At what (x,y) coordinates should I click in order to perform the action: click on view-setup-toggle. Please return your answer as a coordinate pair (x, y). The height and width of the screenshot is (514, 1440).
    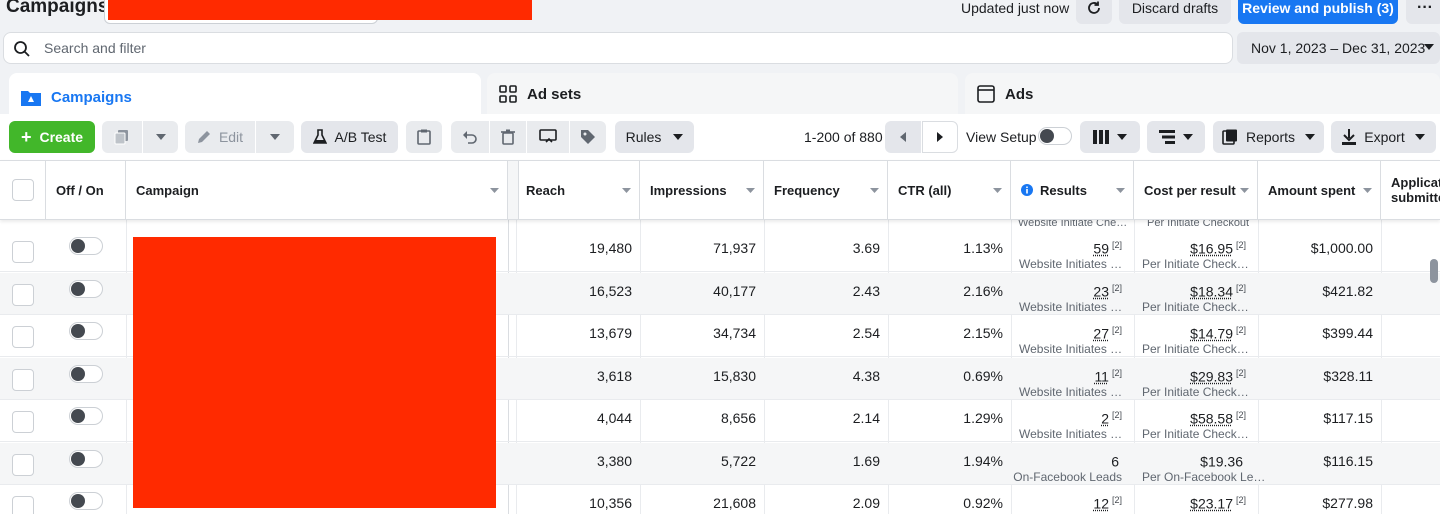
    Looking at the image, I should click on (1055, 136).